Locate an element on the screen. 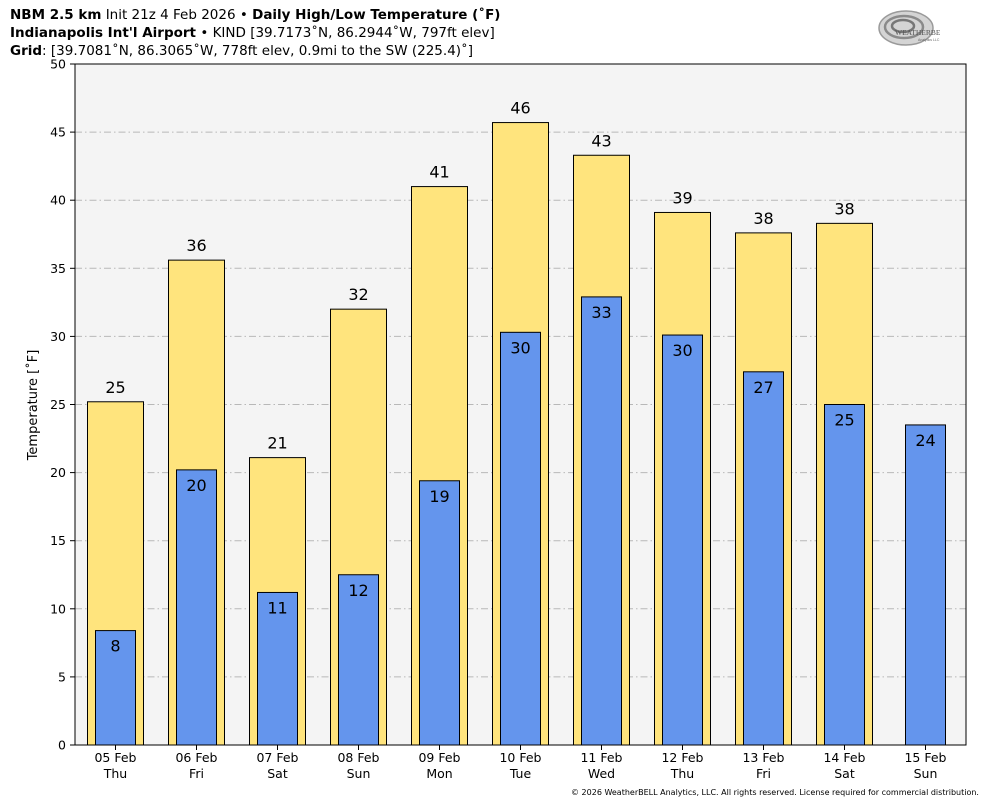 The height and width of the screenshot is (808, 984). x-tick-date: 08 Feb is located at coordinates (358, 757).